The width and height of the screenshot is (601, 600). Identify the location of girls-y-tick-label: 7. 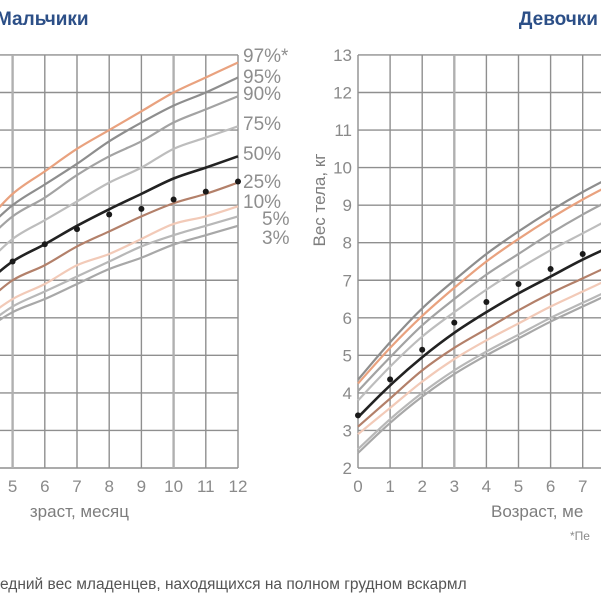
(347, 280).